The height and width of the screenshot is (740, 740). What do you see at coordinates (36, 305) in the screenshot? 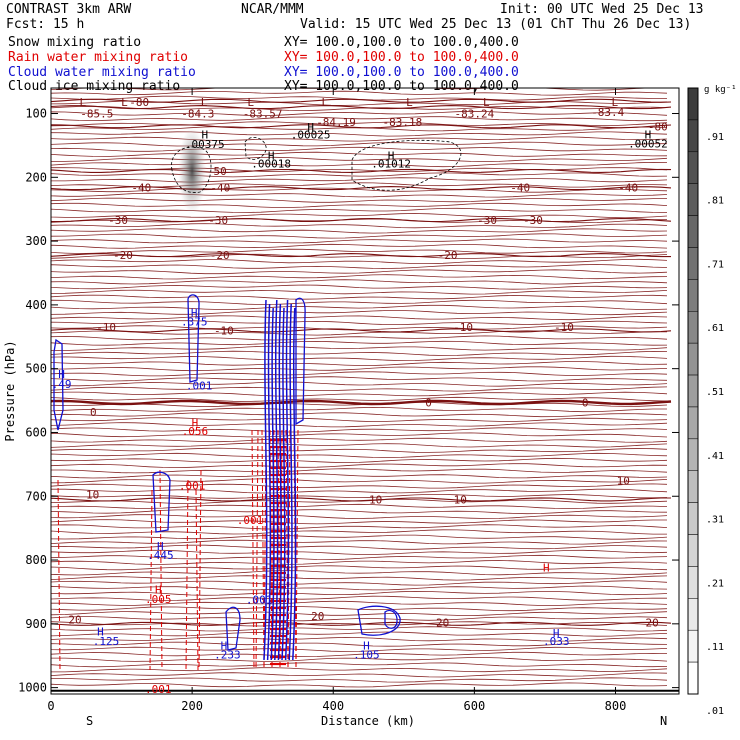
I see `y-tick-label: 400` at bounding box center [36, 305].